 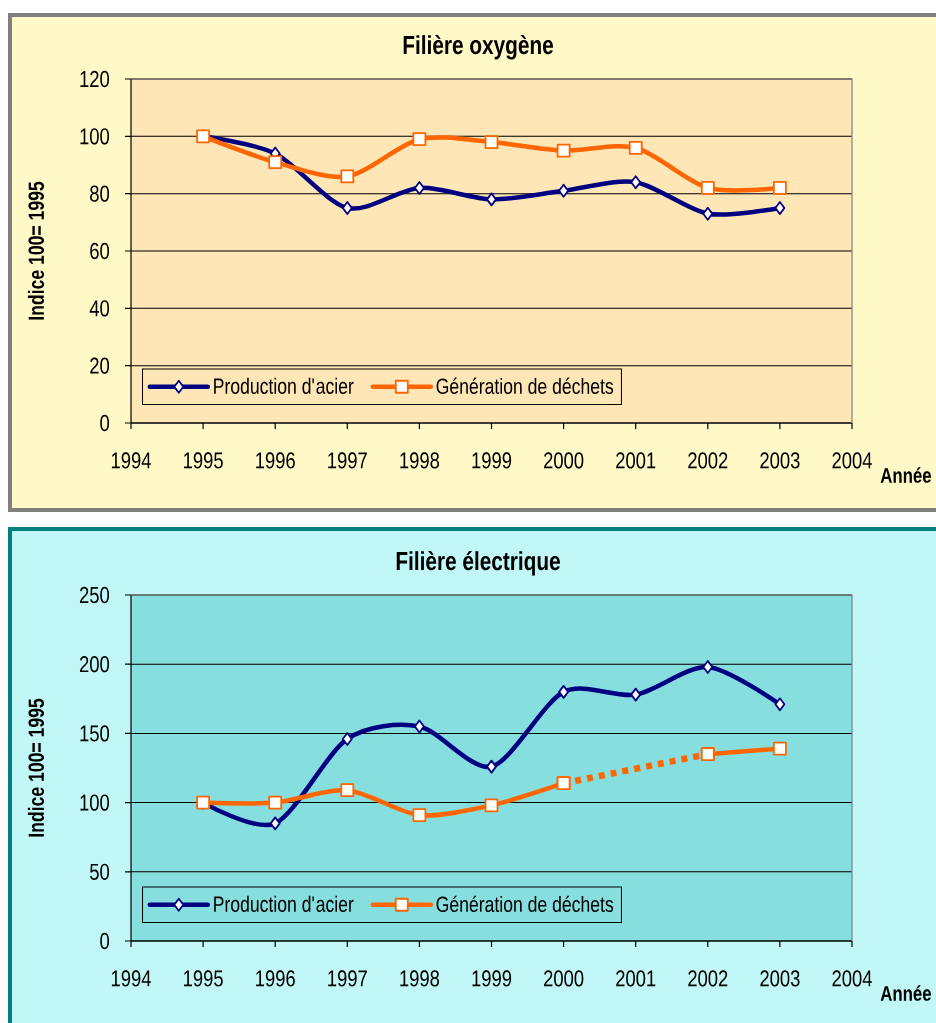 What do you see at coordinates (94, 664) in the screenshot?
I see `y-tick-label: 200` at bounding box center [94, 664].